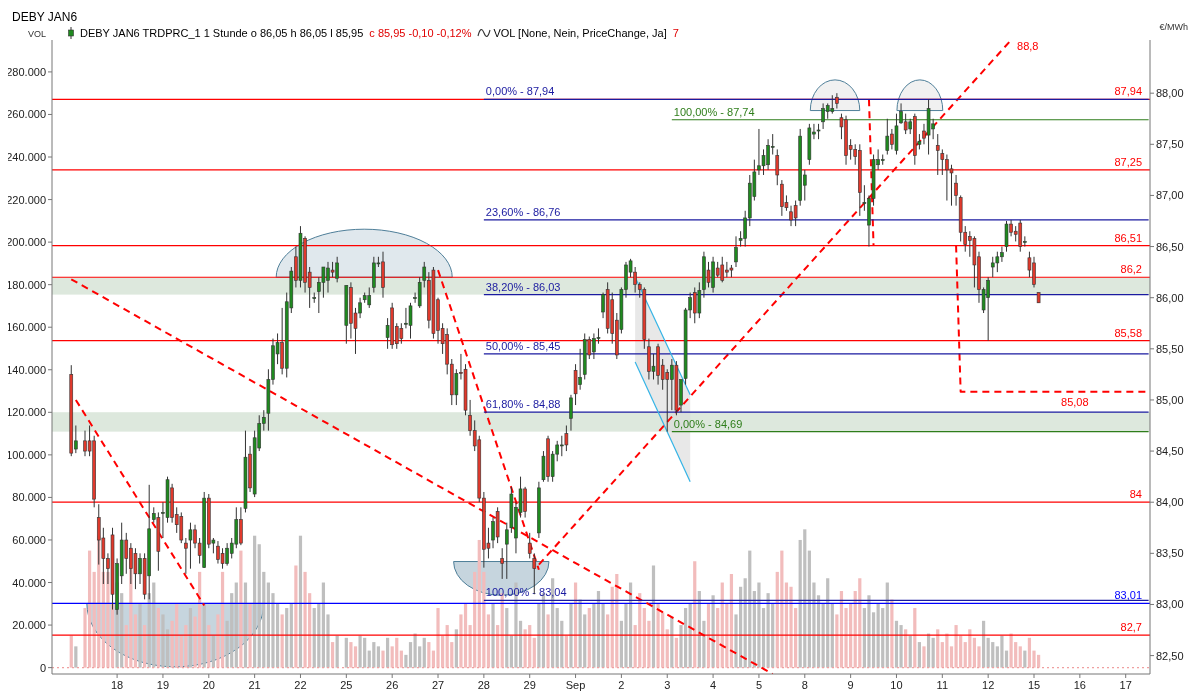  What do you see at coordinates (1173, 27) in the screenshot?
I see `y-axis-title: €/MWh` at bounding box center [1173, 27].